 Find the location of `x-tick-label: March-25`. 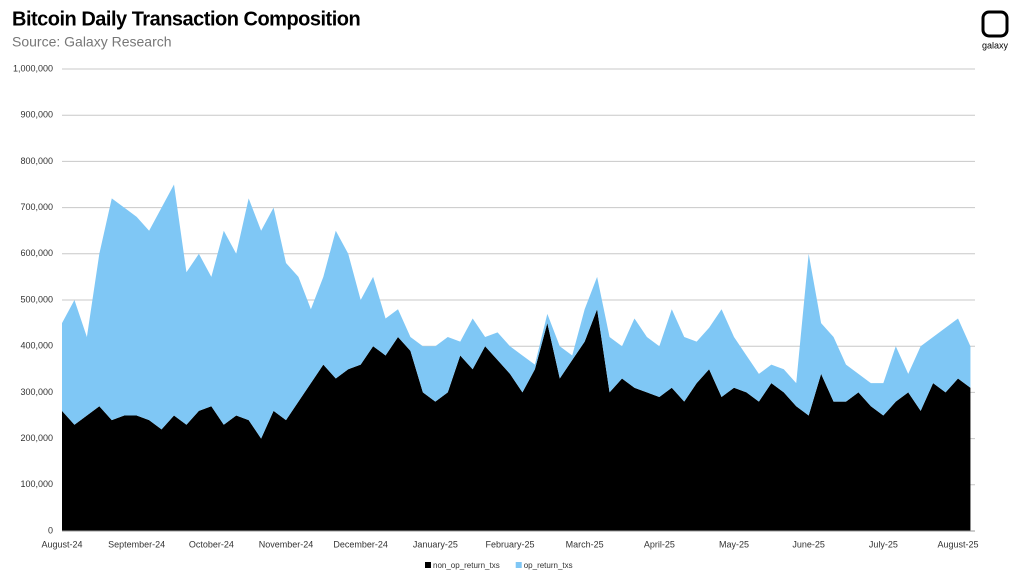

x-tick-label: March-25 is located at coordinates (585, 544).